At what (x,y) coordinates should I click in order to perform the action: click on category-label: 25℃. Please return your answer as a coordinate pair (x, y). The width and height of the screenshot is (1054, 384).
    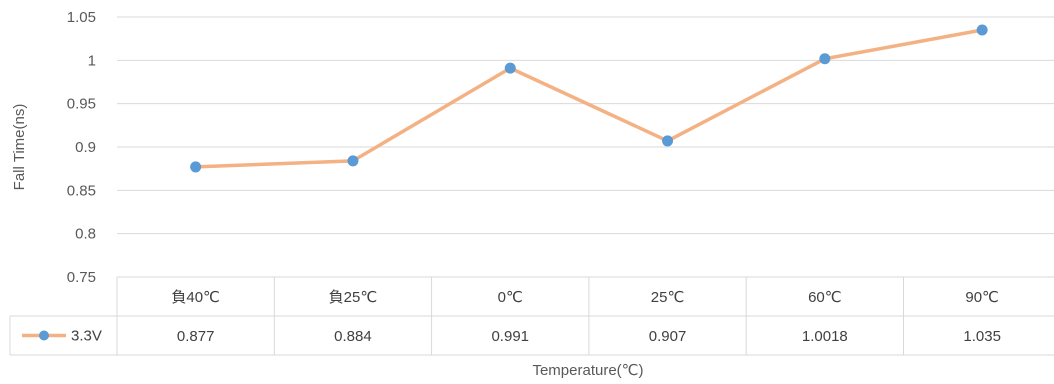
    Looking at the image, I should click on (668, 297).